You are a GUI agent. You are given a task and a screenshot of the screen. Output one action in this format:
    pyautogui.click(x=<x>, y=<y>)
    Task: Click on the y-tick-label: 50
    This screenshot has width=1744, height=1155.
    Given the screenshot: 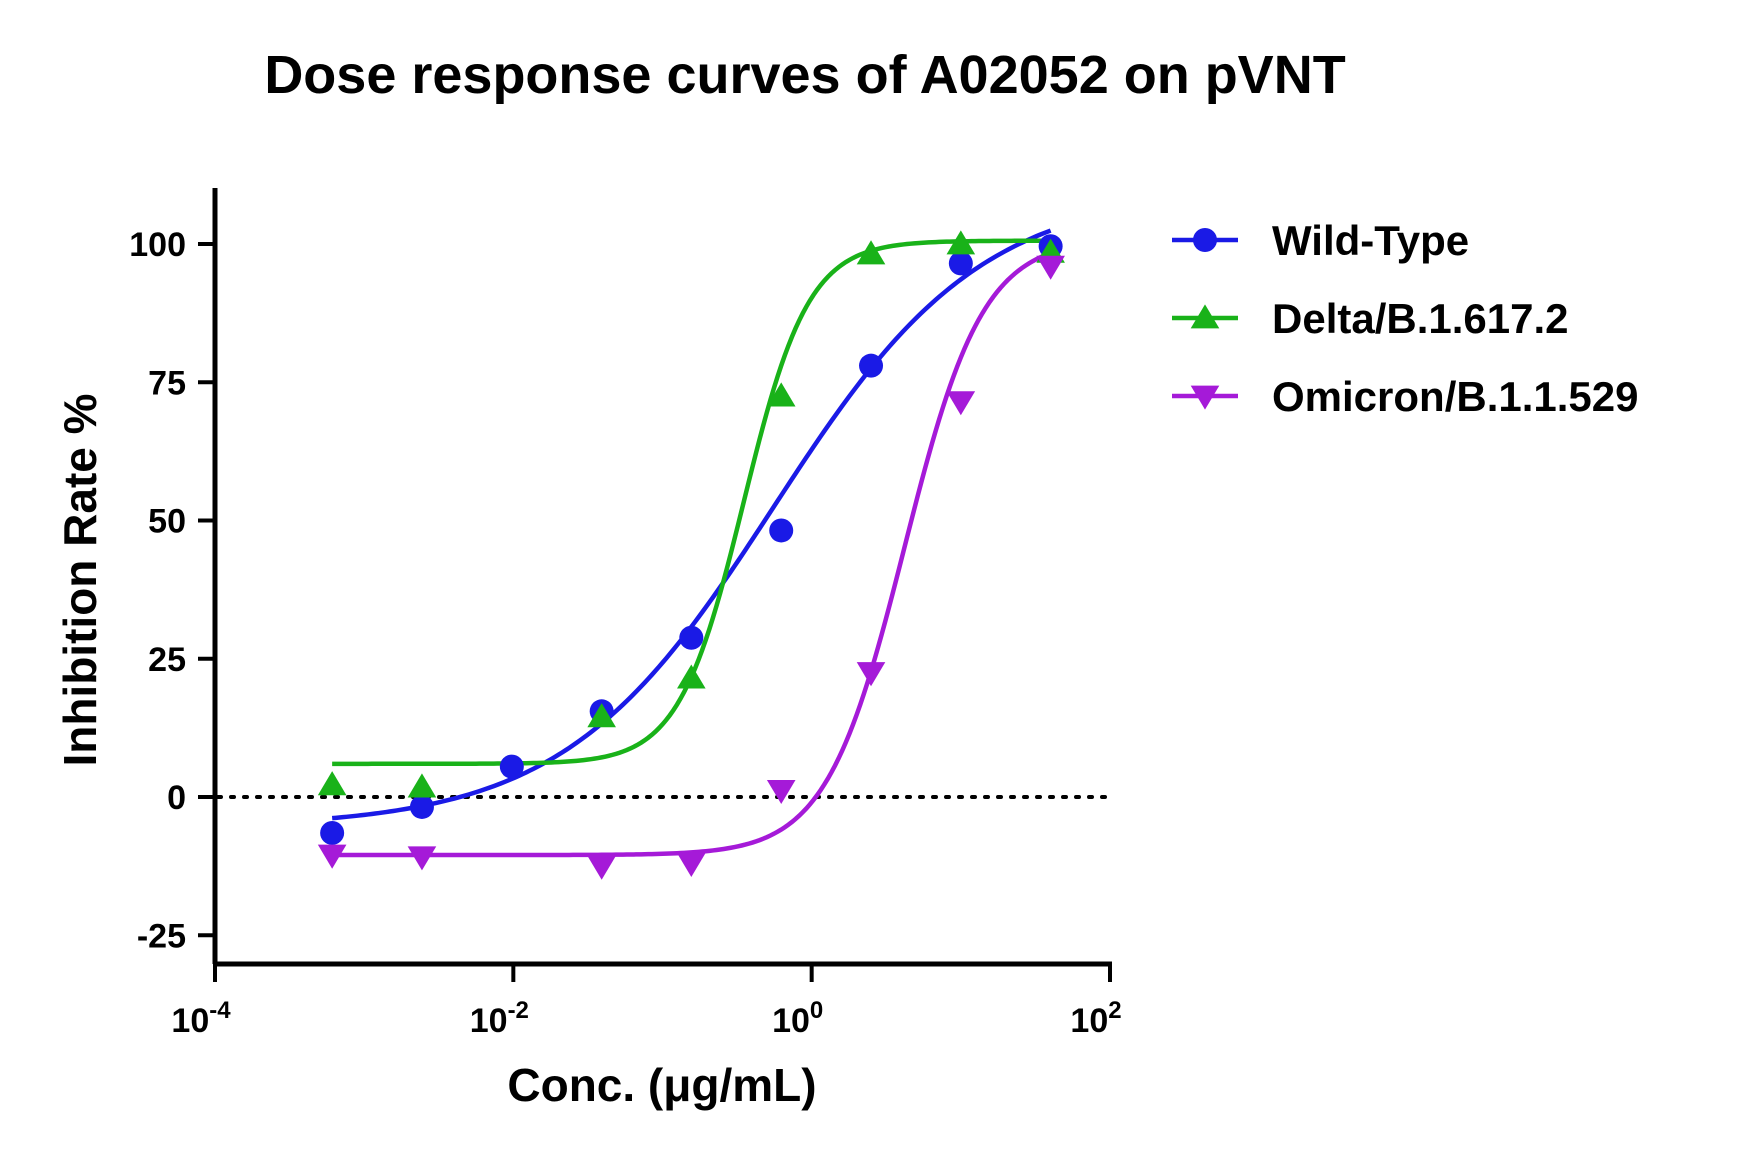 What is the action you would take?
    pyautogui.click(x=167, y=522)
    